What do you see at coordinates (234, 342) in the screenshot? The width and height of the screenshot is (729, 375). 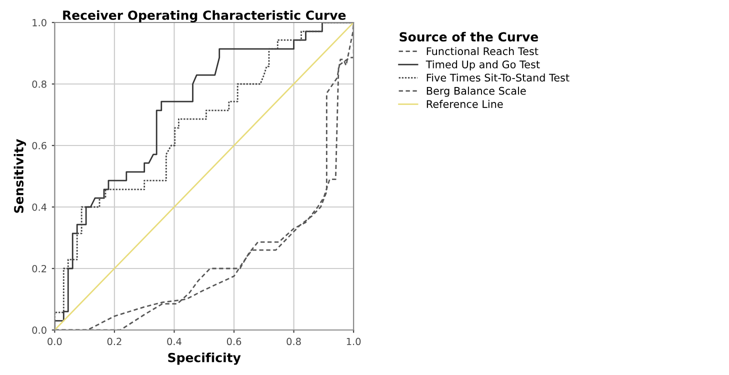 I see `x-tick-label: 0.6` at bounding box center [234, 342].